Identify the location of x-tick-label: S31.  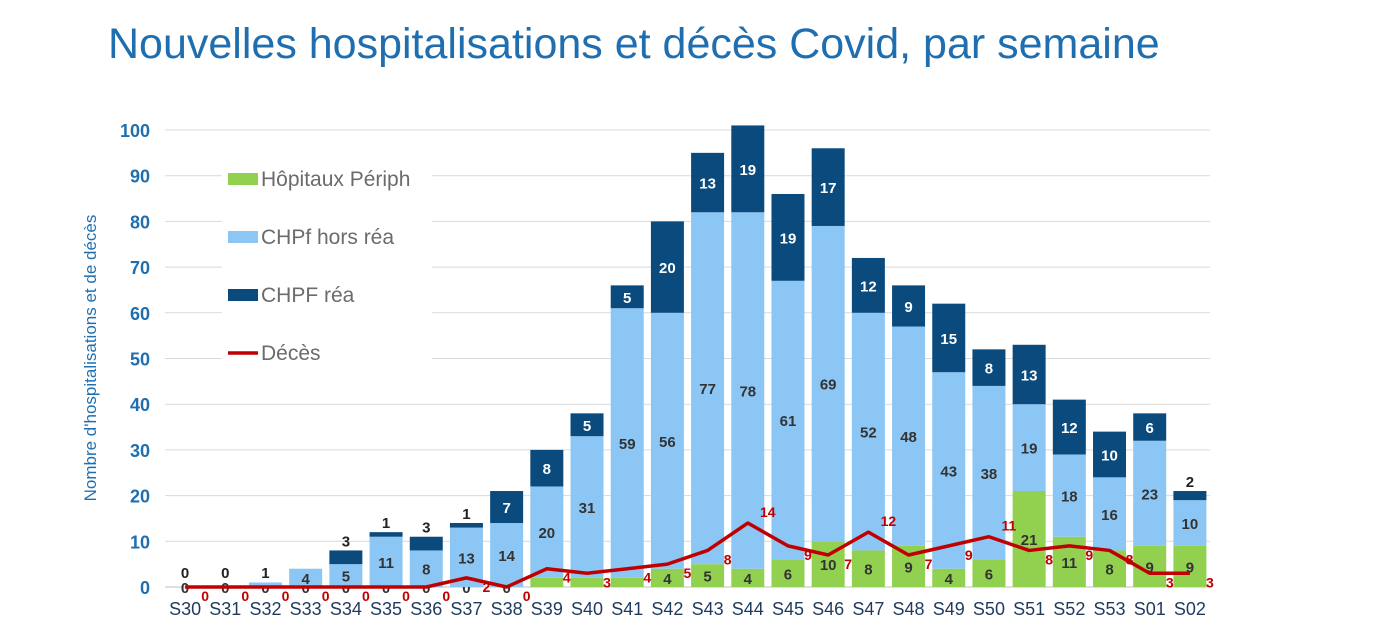
(225, 609).